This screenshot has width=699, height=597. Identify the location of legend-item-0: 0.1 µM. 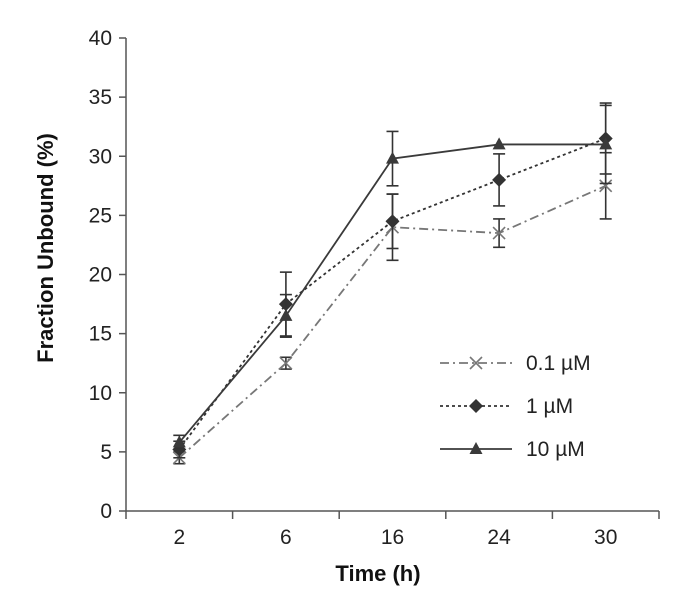
(515, 363).